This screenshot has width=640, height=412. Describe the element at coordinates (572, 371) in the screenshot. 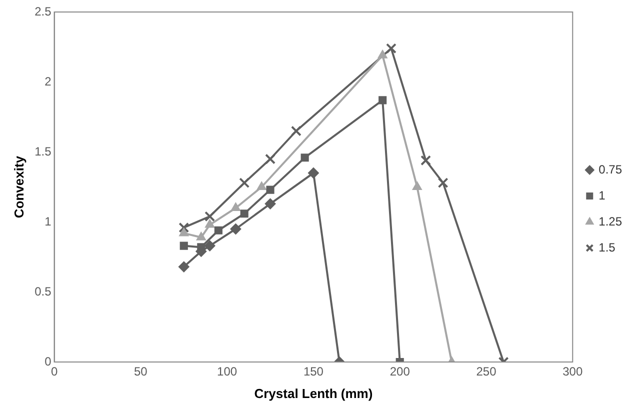

I see `x-tick-label: 300` at that location.